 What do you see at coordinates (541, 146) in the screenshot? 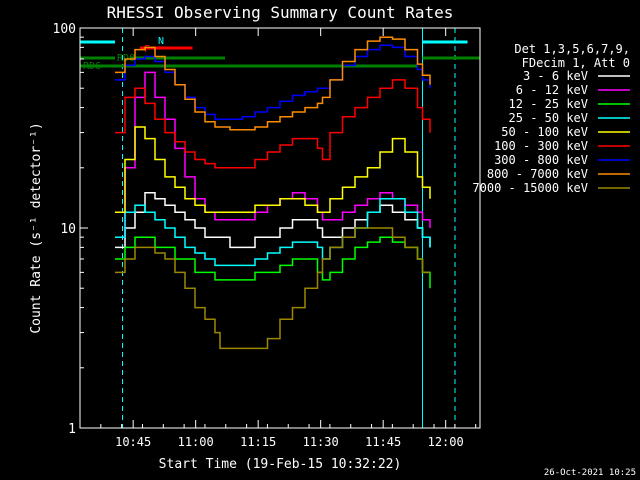
I see `legend-label-5: 100 - 300 keV` at bounding box center [541, 146].